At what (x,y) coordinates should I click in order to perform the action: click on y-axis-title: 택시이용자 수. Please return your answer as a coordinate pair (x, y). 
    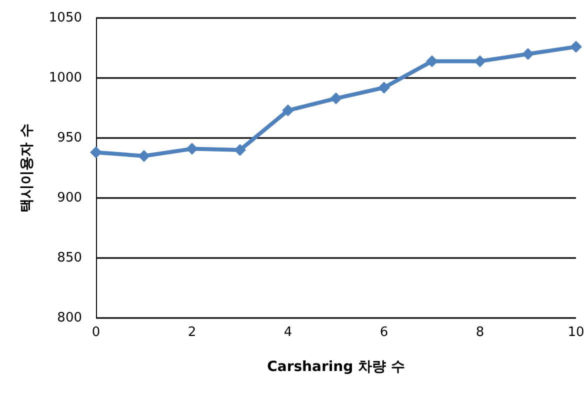
    Looking at the image, I should click on (27, 168).